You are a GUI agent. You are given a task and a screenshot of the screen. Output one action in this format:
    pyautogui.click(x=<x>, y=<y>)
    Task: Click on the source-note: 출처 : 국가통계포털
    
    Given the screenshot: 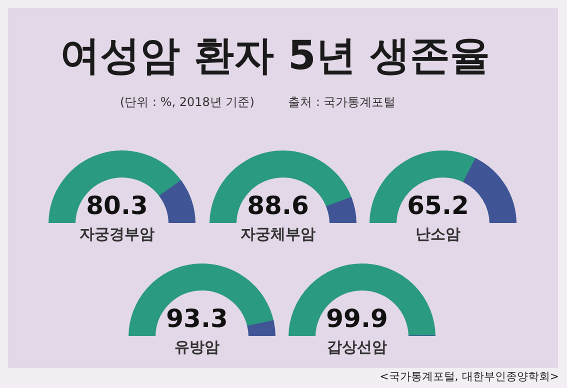 What is the action you would take?
    pyautogui.click(x=342, y=102)
    